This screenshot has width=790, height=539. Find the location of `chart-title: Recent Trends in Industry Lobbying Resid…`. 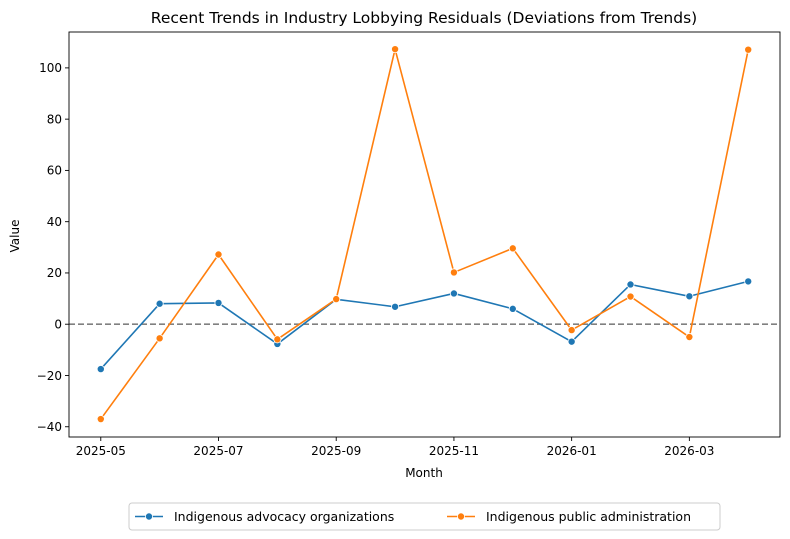

chart-title: Recent Trends in Industry Lobbying Resid… is located at coordinates (424, 18).